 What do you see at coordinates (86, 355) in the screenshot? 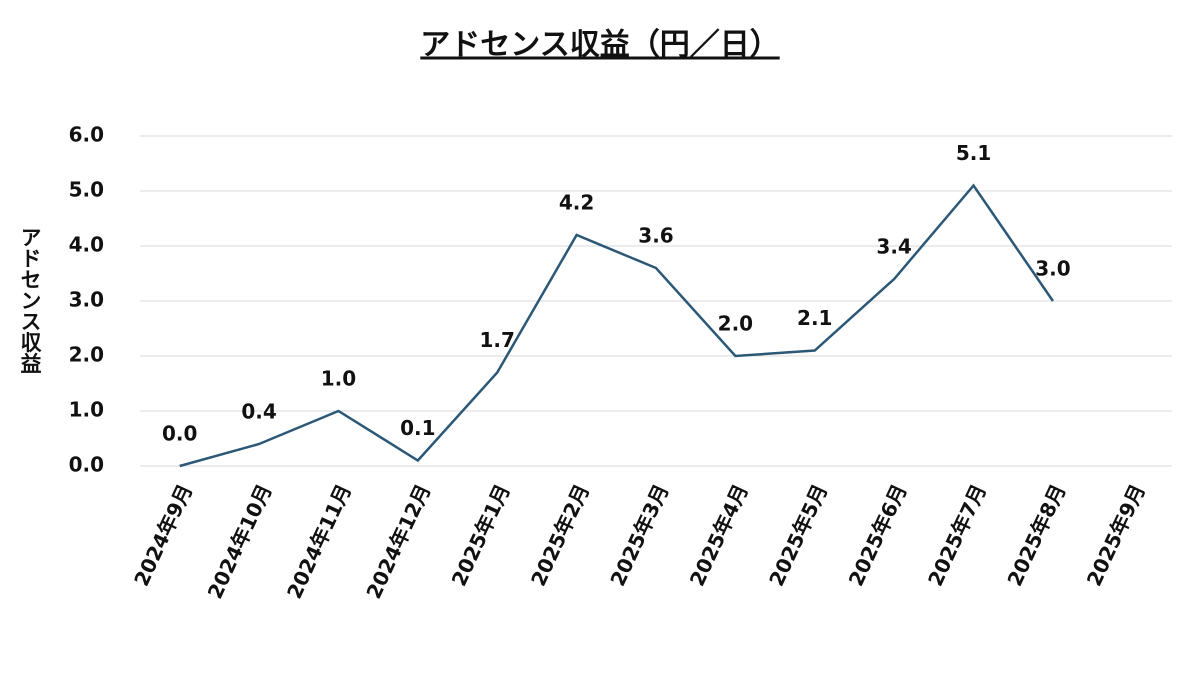
I see `y-tick-label: 2.0` at bounding box center [86, 355].